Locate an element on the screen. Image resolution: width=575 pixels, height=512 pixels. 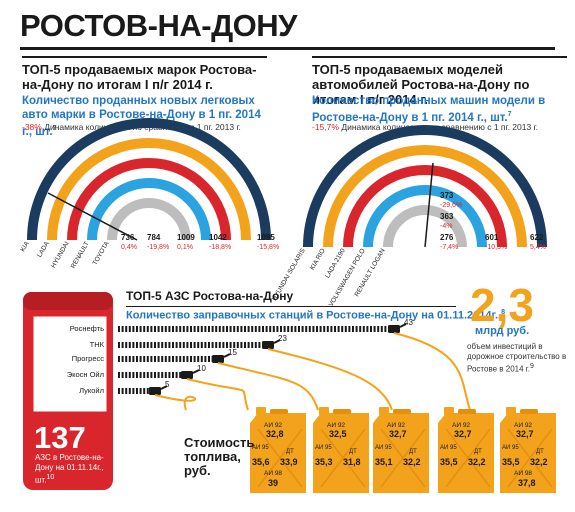
station-brand-2: ТНК is located at coordinates (97, 344).